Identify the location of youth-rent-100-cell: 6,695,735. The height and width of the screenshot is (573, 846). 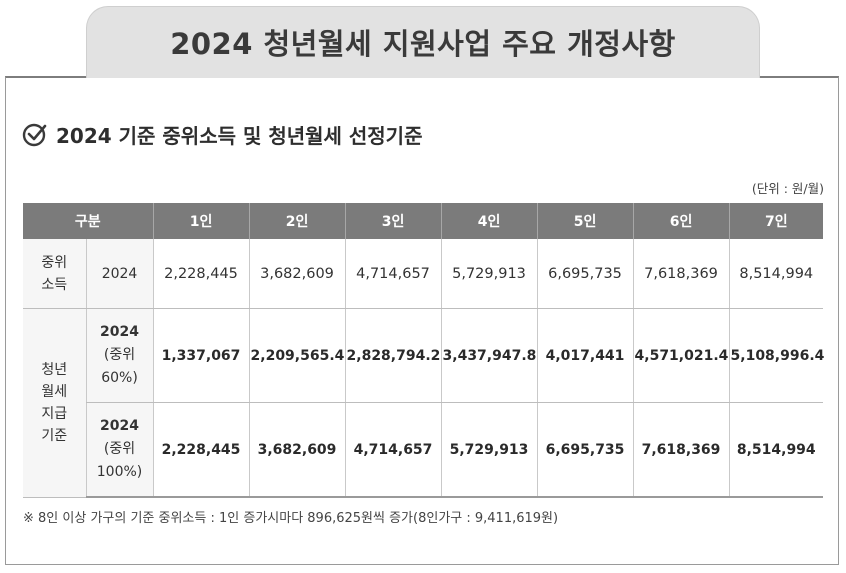
(585, 450).